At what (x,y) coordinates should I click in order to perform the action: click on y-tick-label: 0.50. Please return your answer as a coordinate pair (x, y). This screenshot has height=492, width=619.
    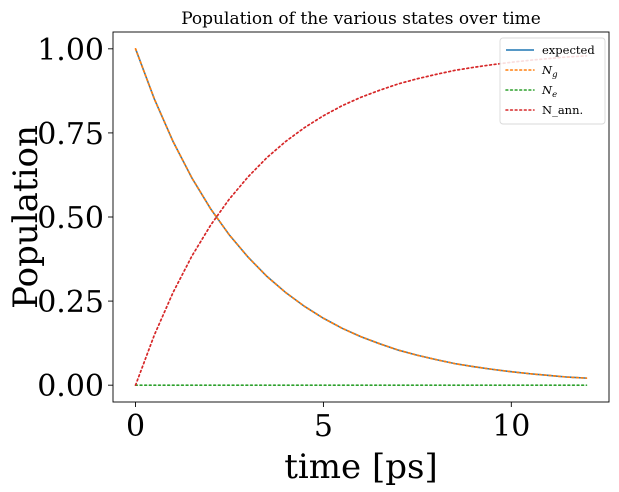
    Looking at the image, I should click on (70, 218).